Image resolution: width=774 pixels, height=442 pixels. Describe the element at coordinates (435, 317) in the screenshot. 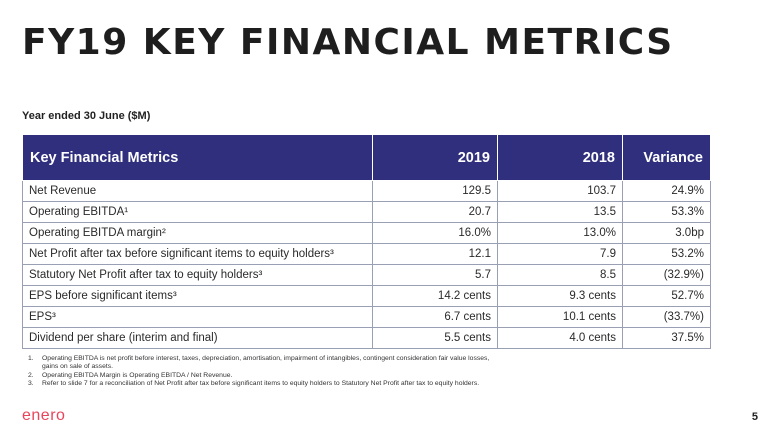

I see `value-2019-cell: 6.7 cents` at that location.